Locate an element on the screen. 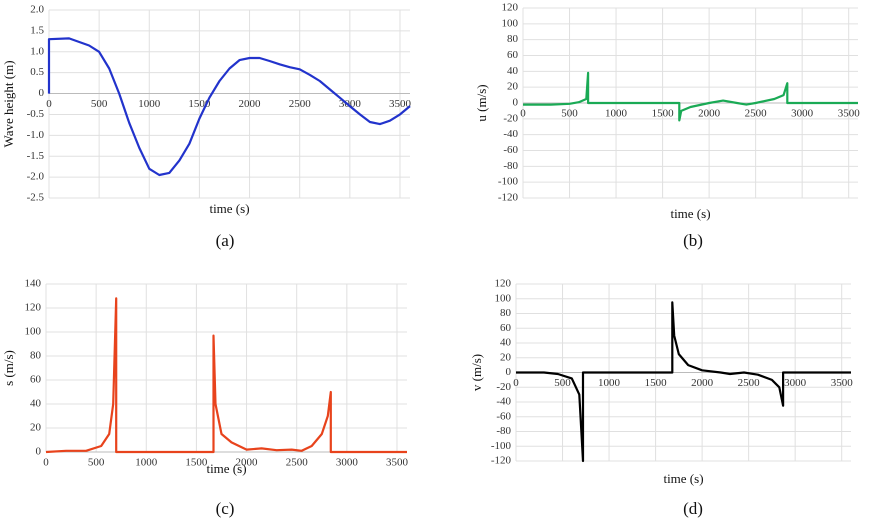 This screenshot has width=872, height=528. y-tick-label: -1.0 is located at coordinates (36, 135).